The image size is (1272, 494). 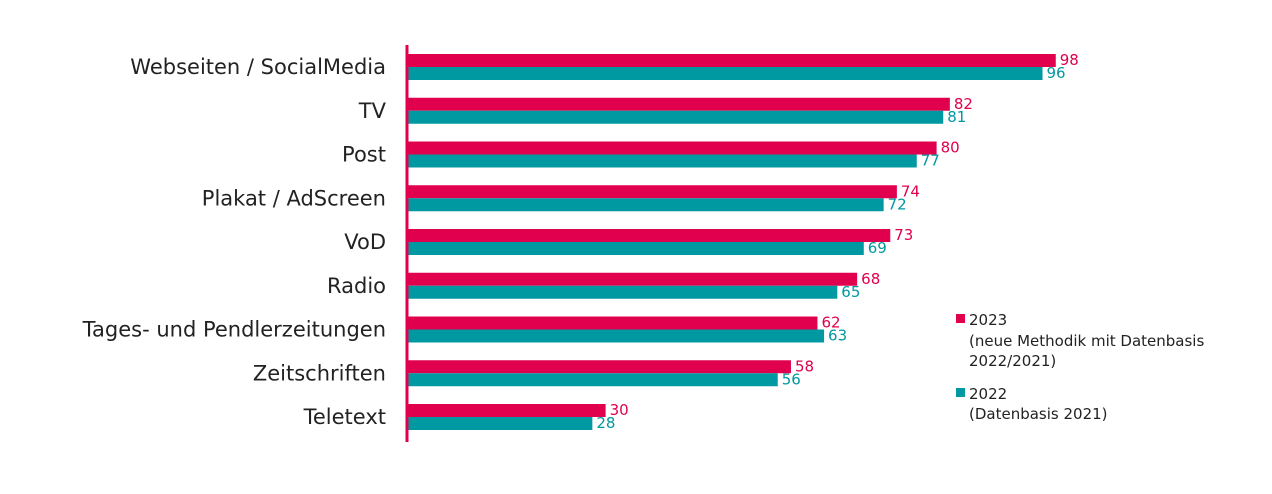 What do you see at coordinates (1012, 361) in the screenshot?
I see `legend-note-2023-line2: 2022/2021)` at bounding box center [1012, 361].